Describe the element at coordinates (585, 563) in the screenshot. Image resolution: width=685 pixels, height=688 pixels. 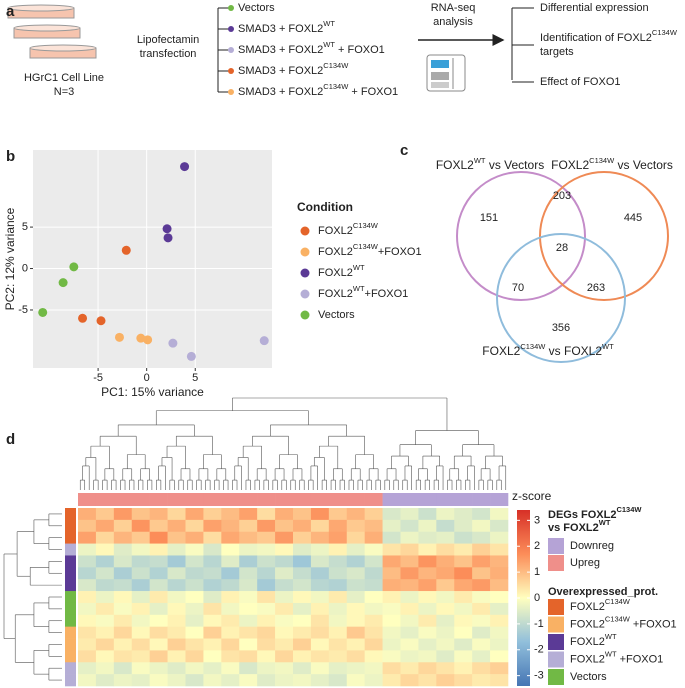
I see `legend-label: Upreg` at that location.